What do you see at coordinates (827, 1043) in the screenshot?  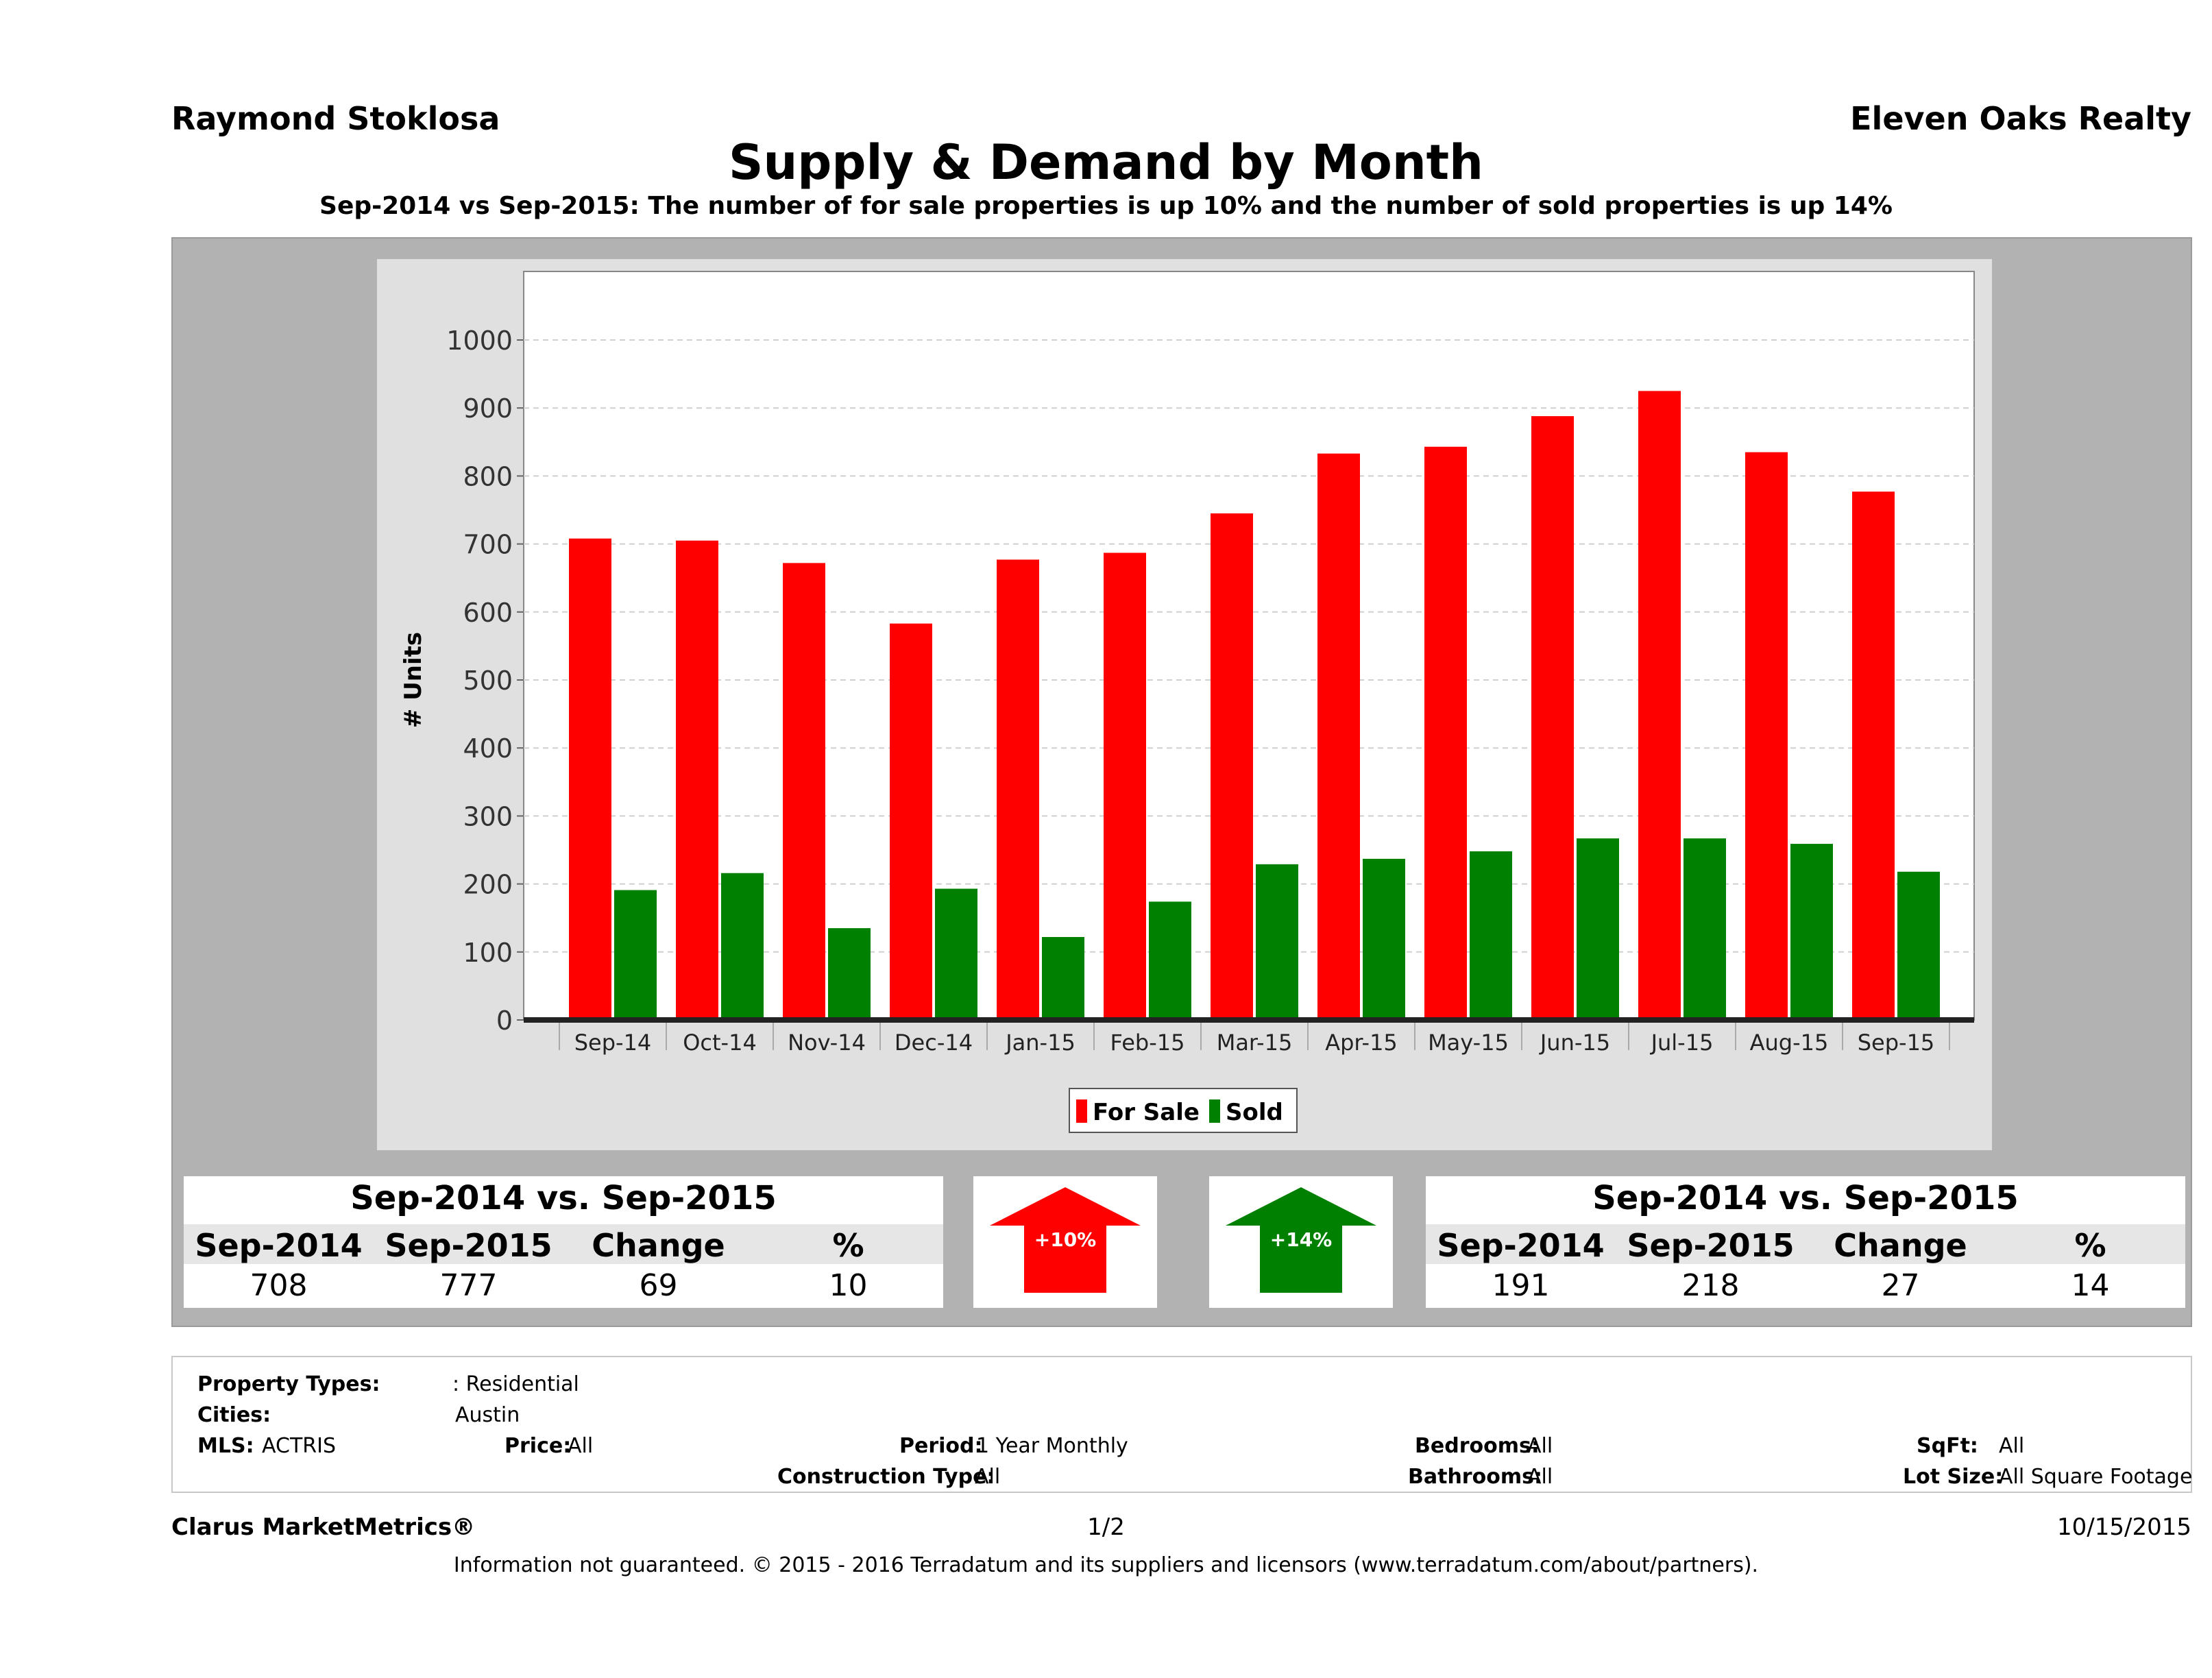 I see `x-tick-label: Nov-14` at bounding box center [827, 1043].